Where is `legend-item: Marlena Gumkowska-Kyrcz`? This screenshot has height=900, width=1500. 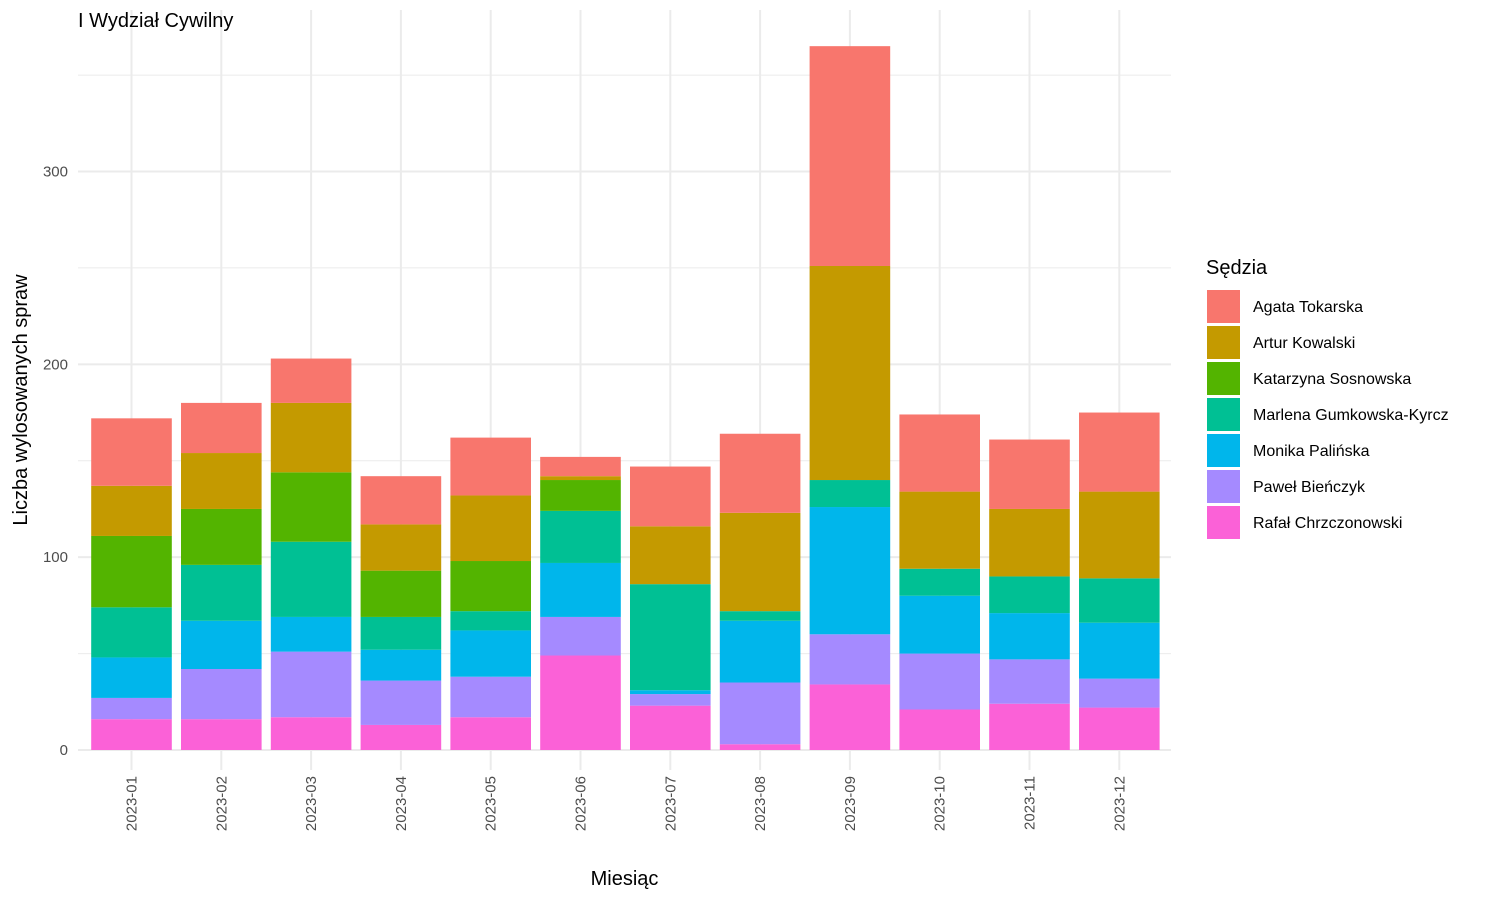 legend-item: Marlena Gumkowska-Kyrcz is located at coordinates (1328, 414).